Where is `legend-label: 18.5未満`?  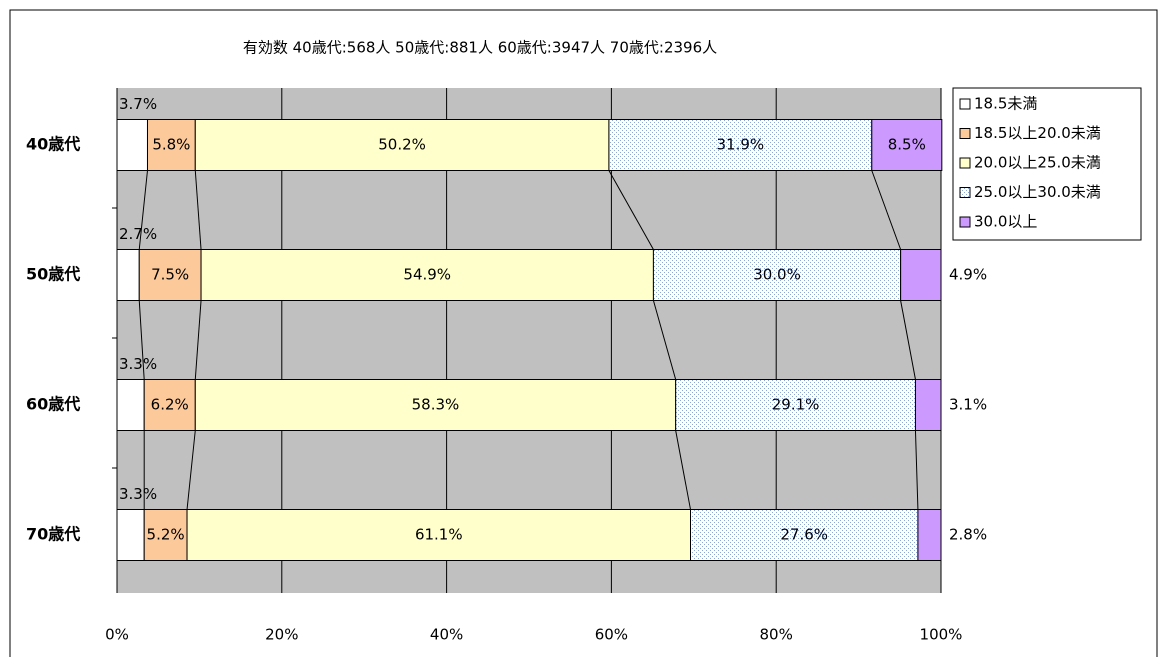 legend-label: 18.5未満 is located at coordinates (1005, 104).